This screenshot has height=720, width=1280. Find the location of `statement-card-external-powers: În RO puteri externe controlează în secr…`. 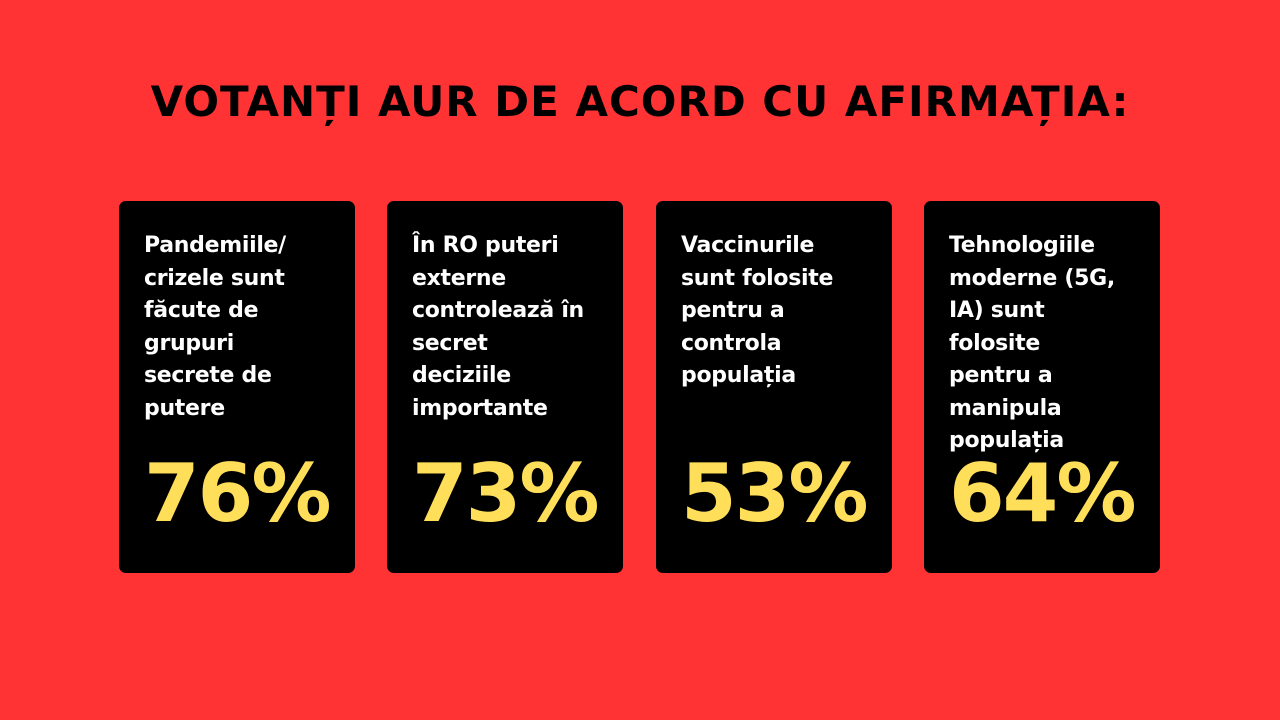

statement-card-external-powers: În RO puteri externe controlează în secr… is located at coordinates (505, 387).